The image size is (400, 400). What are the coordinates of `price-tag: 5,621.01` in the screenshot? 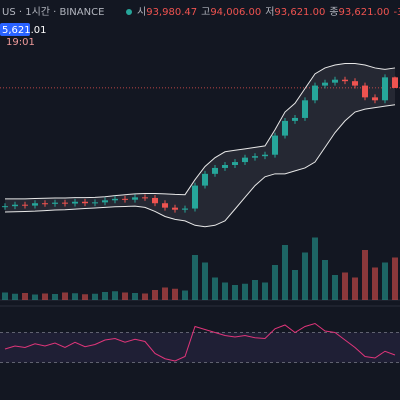 It's located at (24, 30).